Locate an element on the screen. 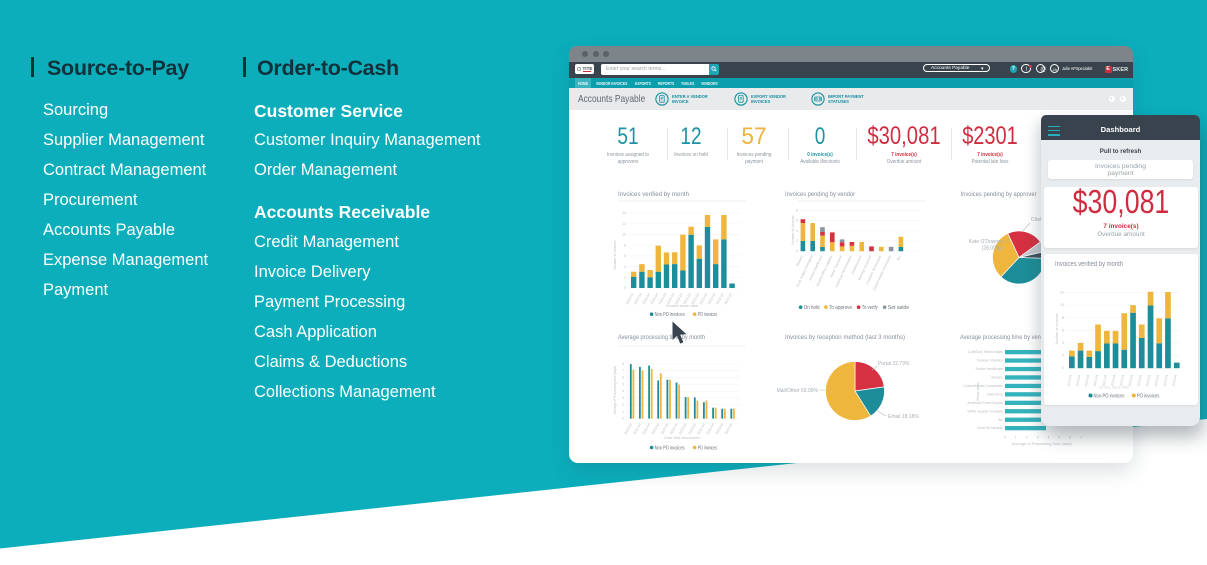  svg-text: NetChCup is located at coordinates (995, 395).